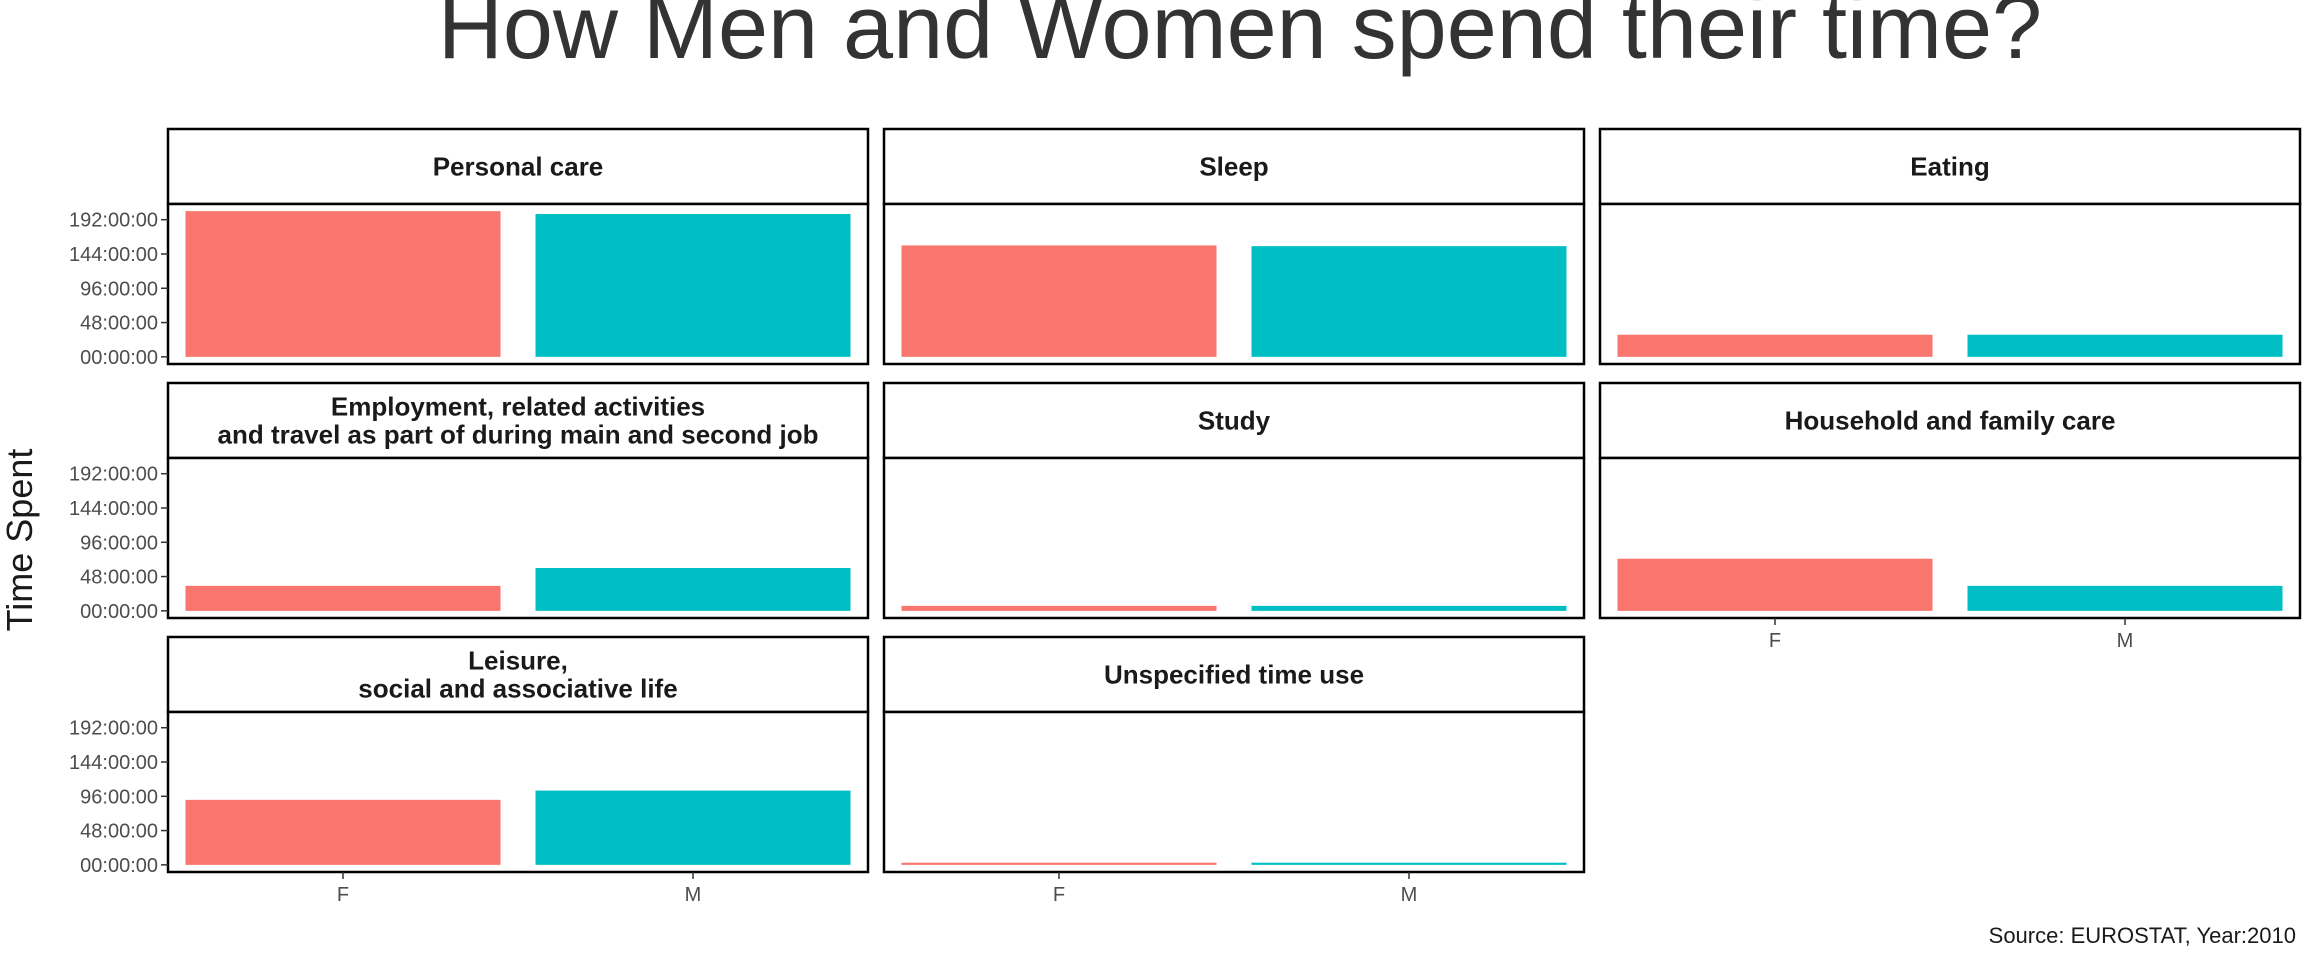  What do you see at coordinates (1240, 39) in the screenshot?
I see `chart-title: How Men and Women spend their time?` at bounding box center [1240, 39].